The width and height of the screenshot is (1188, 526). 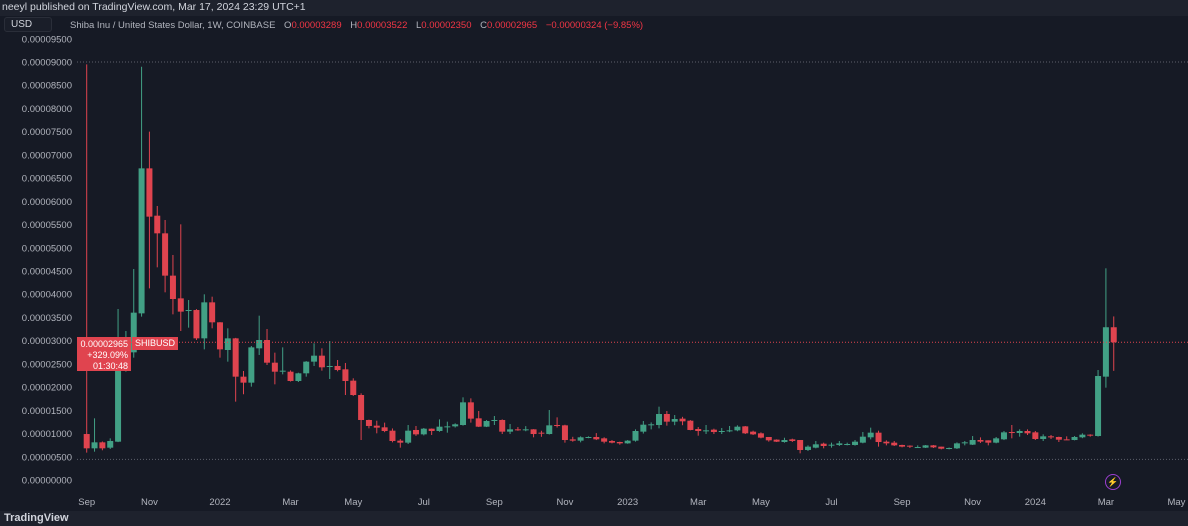 What do you see at coordinates (110, 366) in the screenshot?
I see `bar-countdown: 01:30:48` at bounding box center [110, 366].